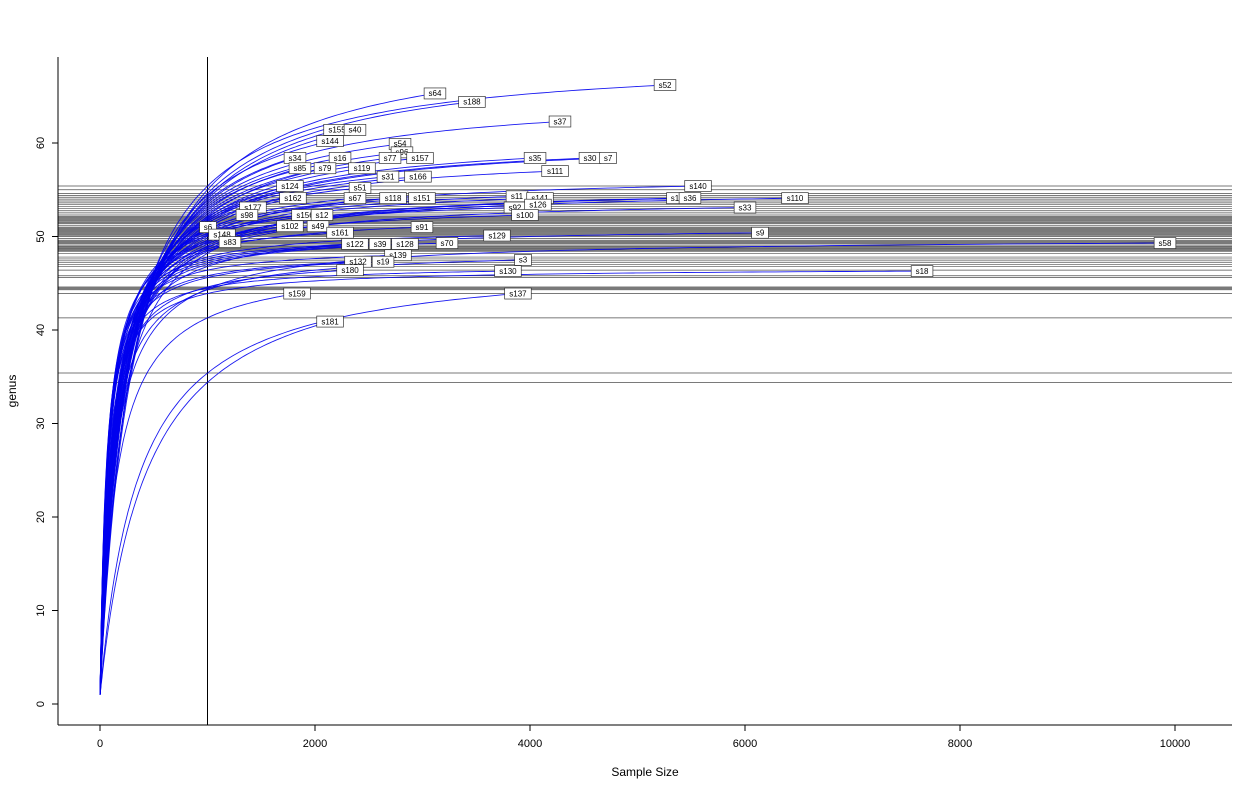 Image resolution: width=1238 pixels, height=800 pixels. What do you see at coordinates (514, 207) in the screenshot?
I see `curve-label-text: s92` at bounding box center [514, 207].